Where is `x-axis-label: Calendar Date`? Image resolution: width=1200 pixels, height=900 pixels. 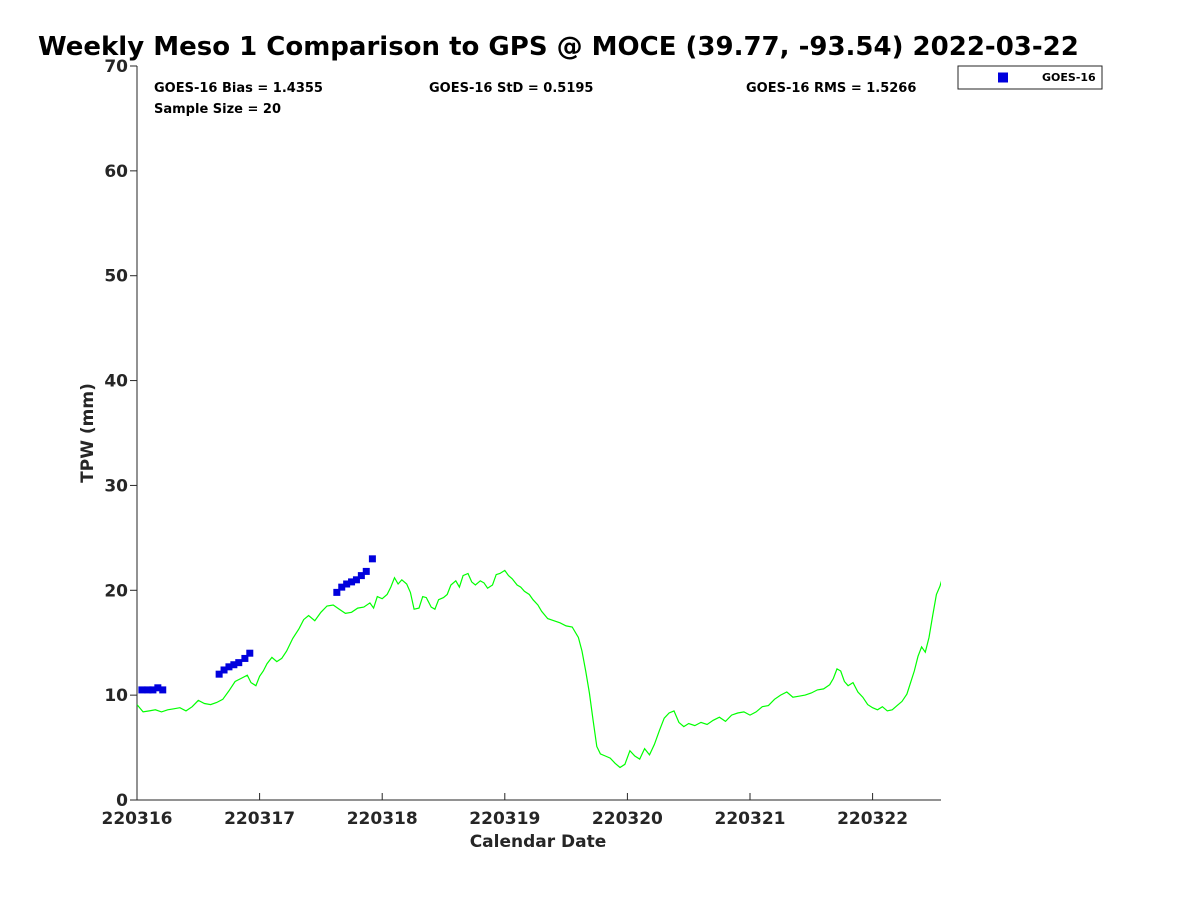
x-axis-label: Calendar Date is located at coordinates (538, 842).